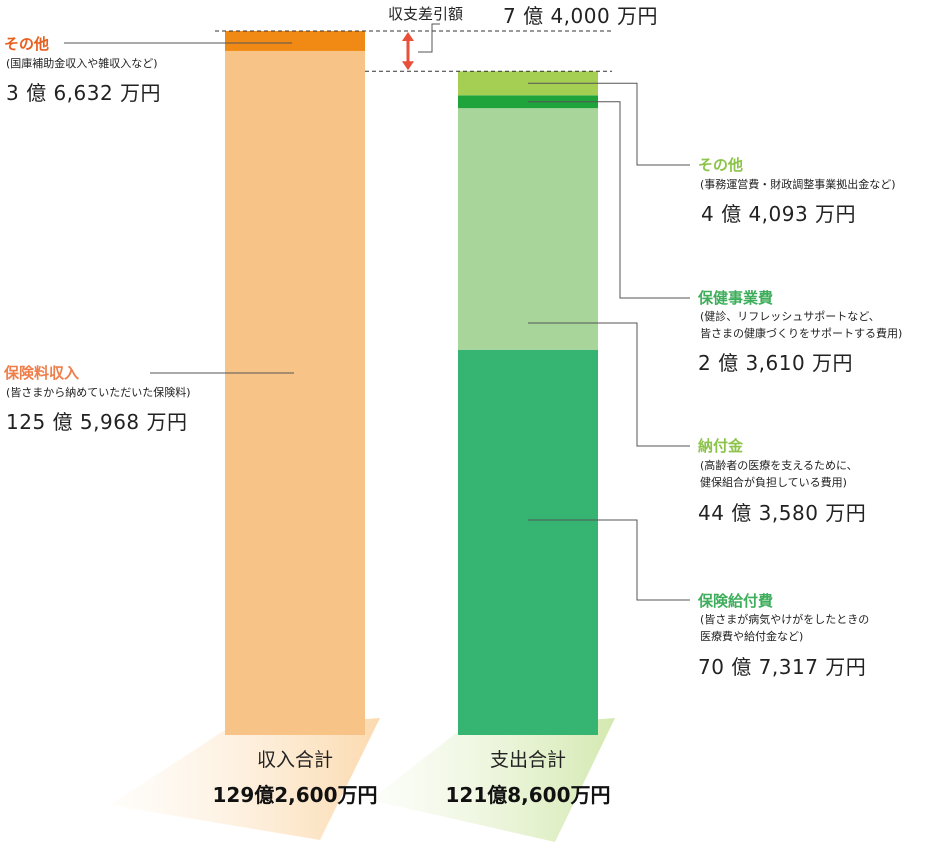 This screenshot has width=935, height=850. Describe the element at coordinates (492, 780) in the screenshot. I see `expense-floor-shadow` at that location.